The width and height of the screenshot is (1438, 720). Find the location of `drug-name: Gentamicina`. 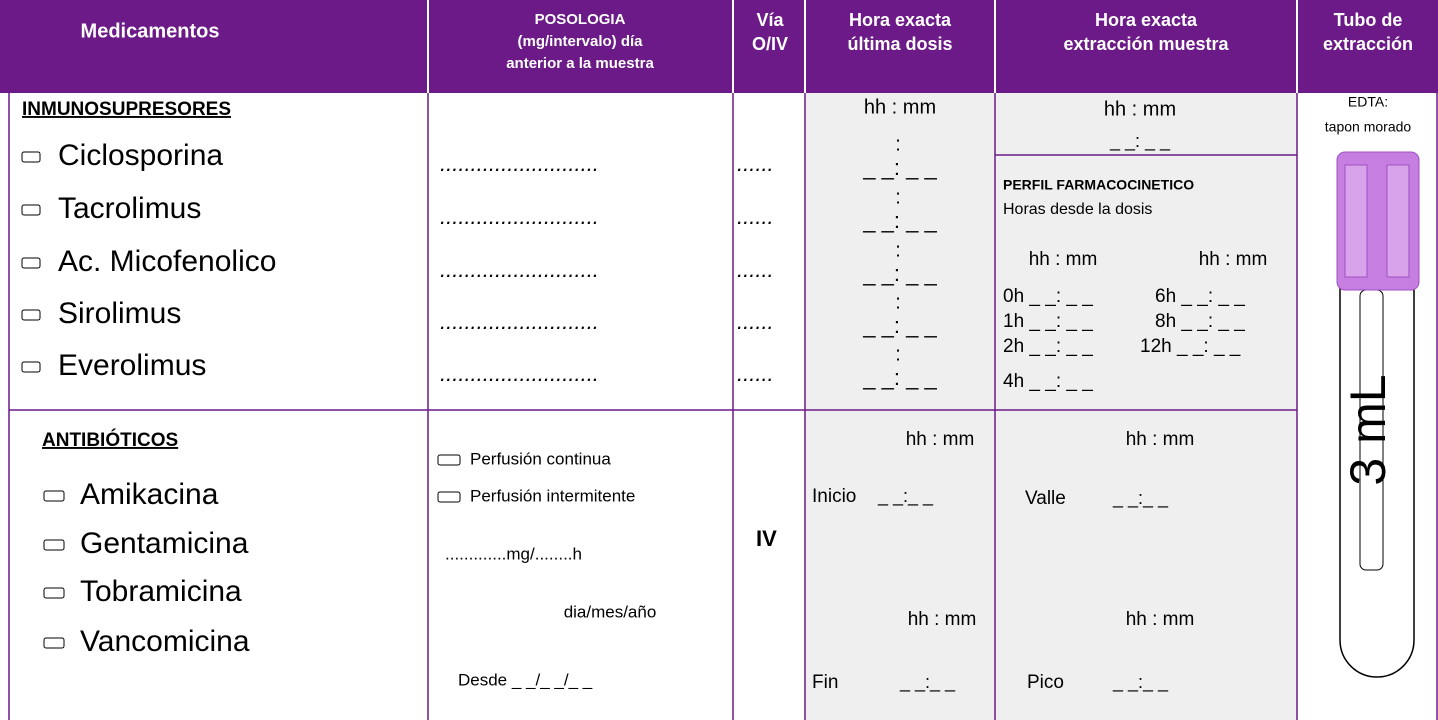

drug-name: Gentamicina is located at coordinates (164, 543).